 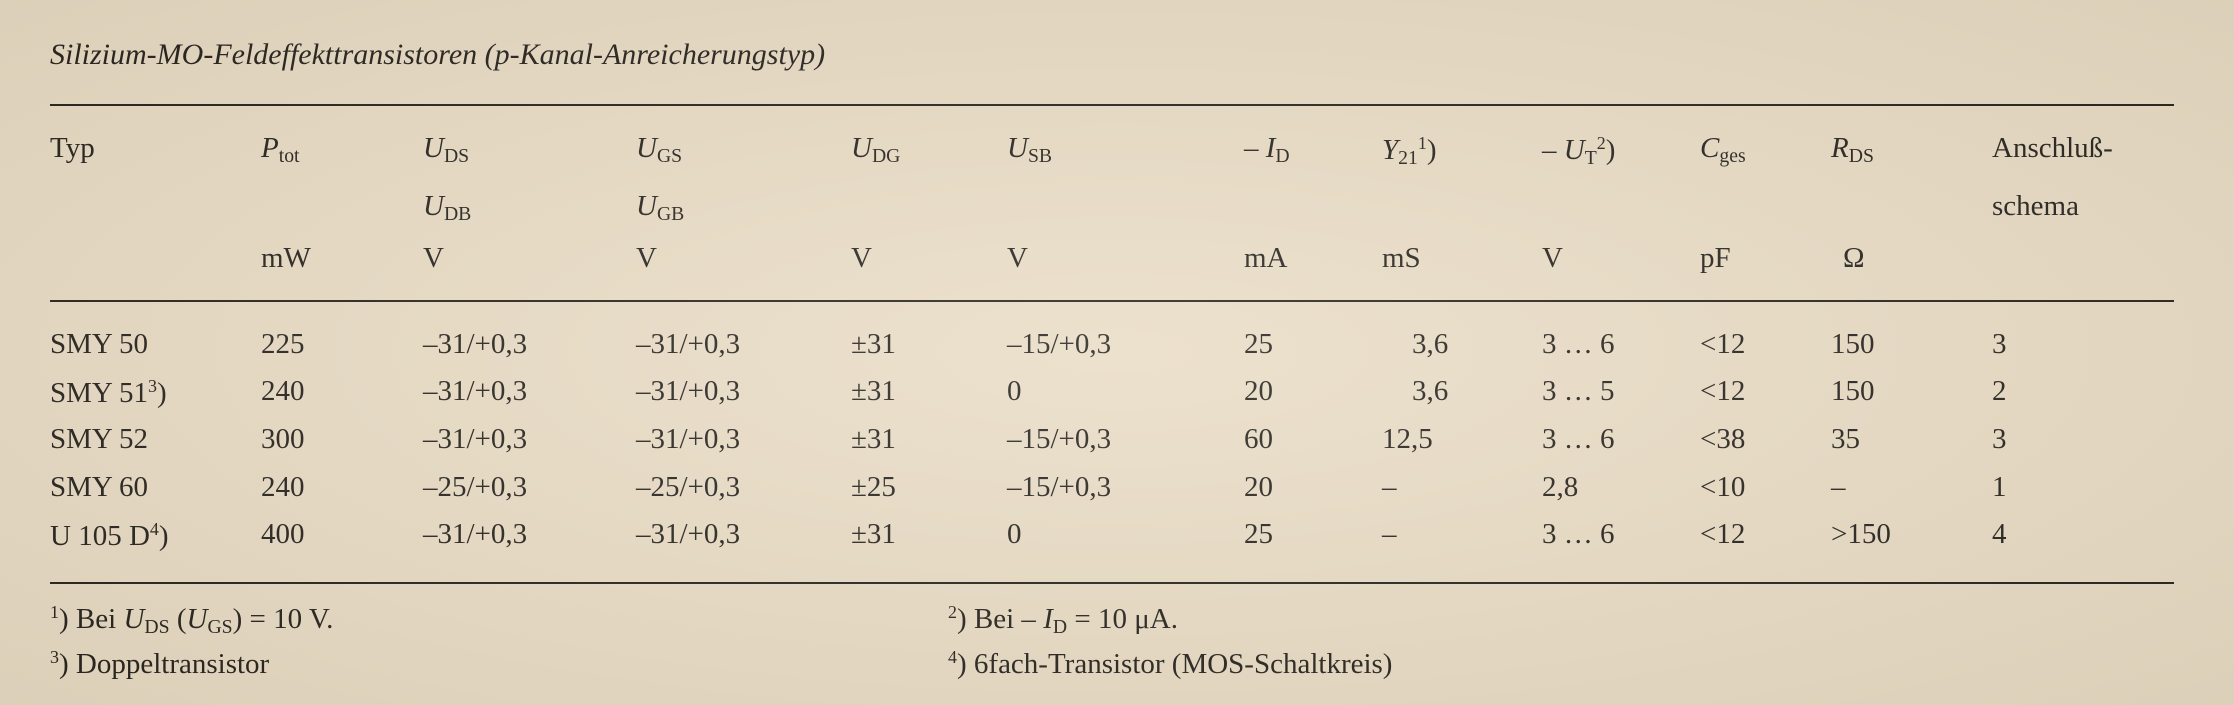 I want to click on header-name: Y, so click(x=1390, y=149).